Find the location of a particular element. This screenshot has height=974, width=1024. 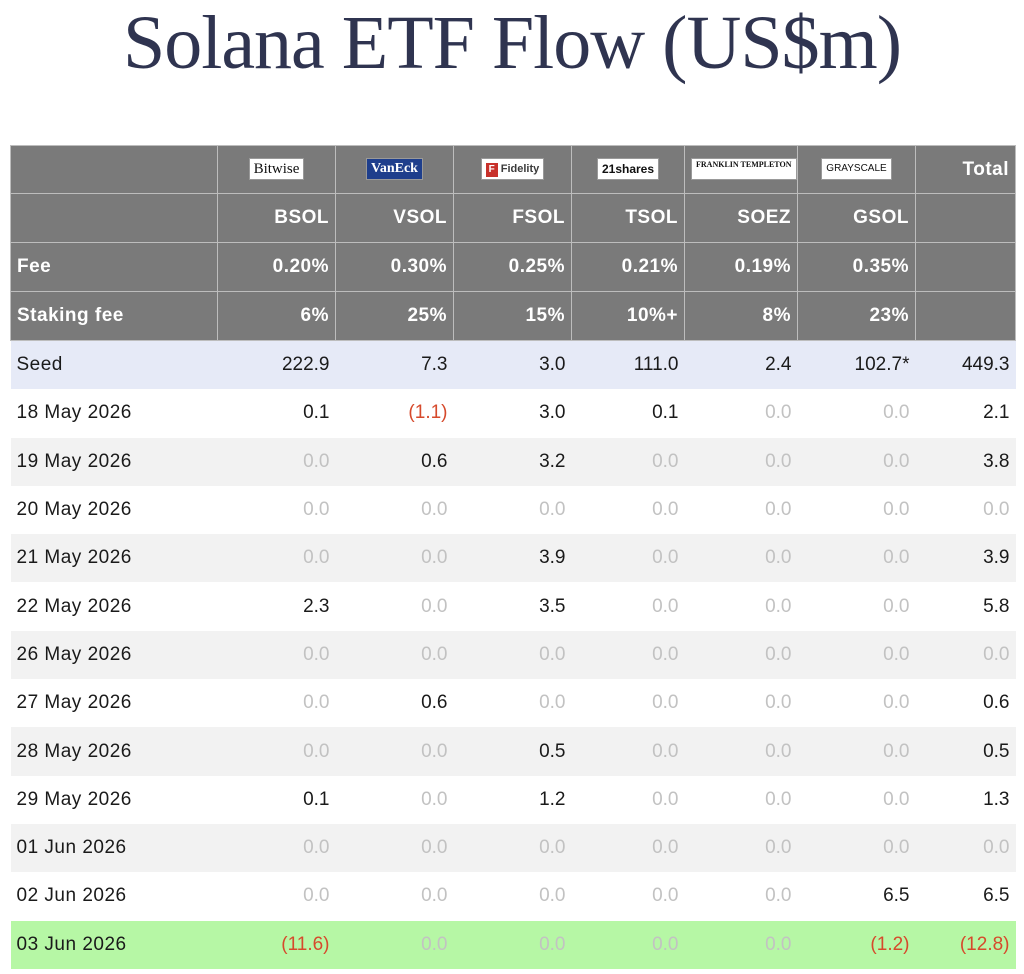

fee-value: 0.21% is located at coordinates (628, 267).